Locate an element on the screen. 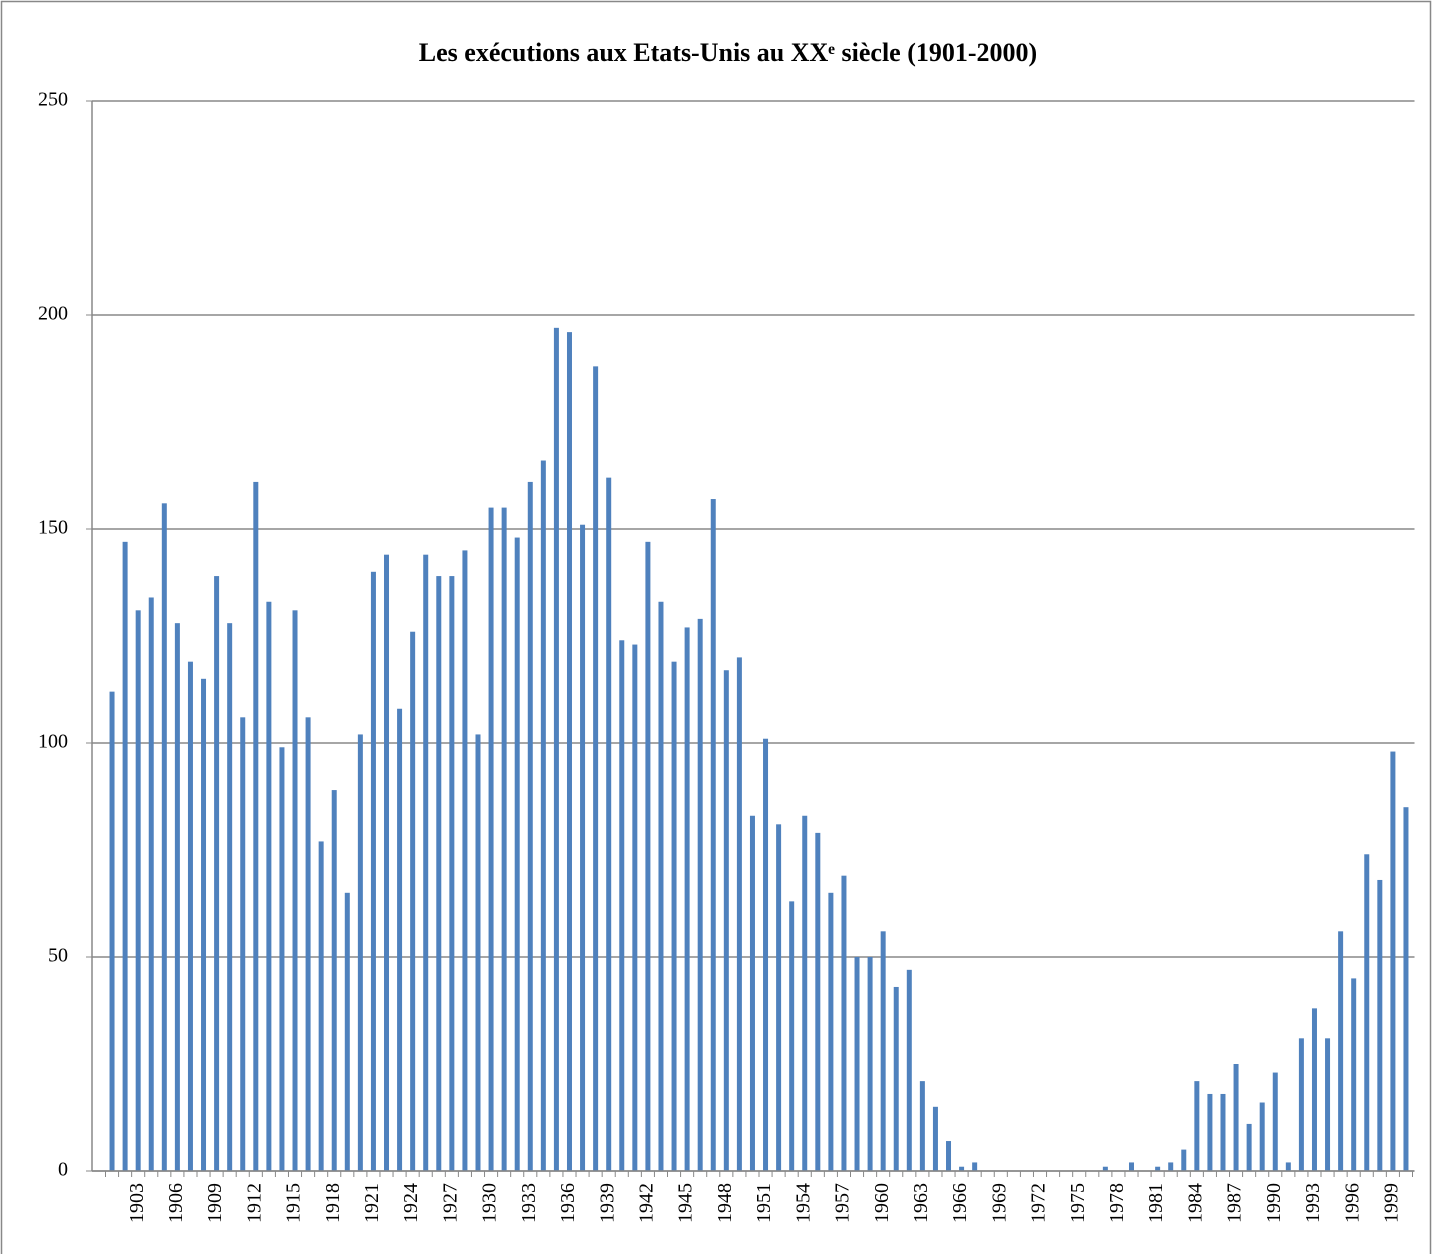 This screenshot has height=1254, width=1432. x-tick-label: 1933 is located at coordinates (529, 1203).